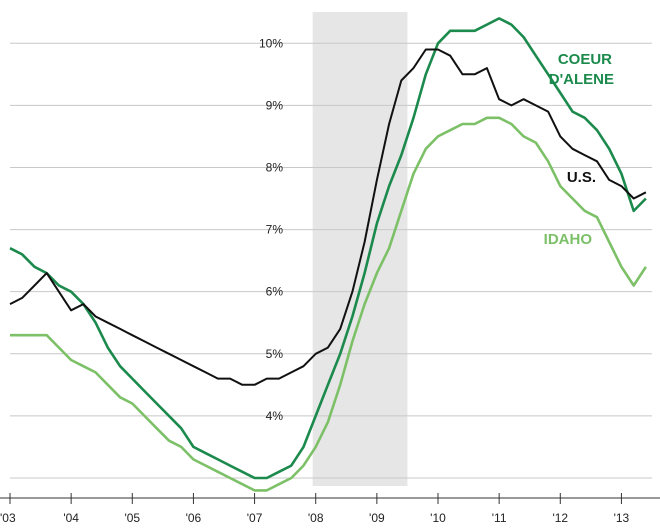 The image size is (660, 532). What do you see at coordinates (275, 292) in the screenshot?
I see `y-tick-label: 6%` at bounding box center [275, 292].